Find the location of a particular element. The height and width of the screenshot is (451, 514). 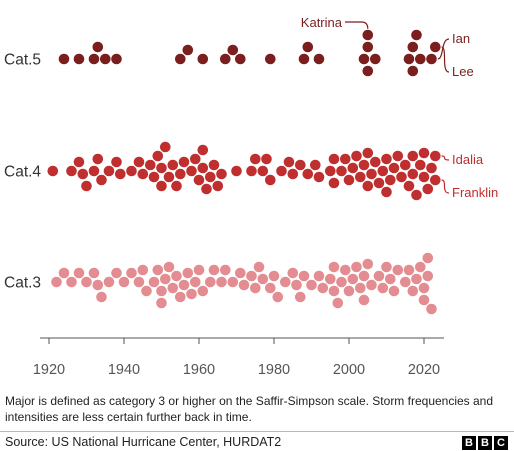

category-label: Cat.4 is located at coordinates (22, 172).